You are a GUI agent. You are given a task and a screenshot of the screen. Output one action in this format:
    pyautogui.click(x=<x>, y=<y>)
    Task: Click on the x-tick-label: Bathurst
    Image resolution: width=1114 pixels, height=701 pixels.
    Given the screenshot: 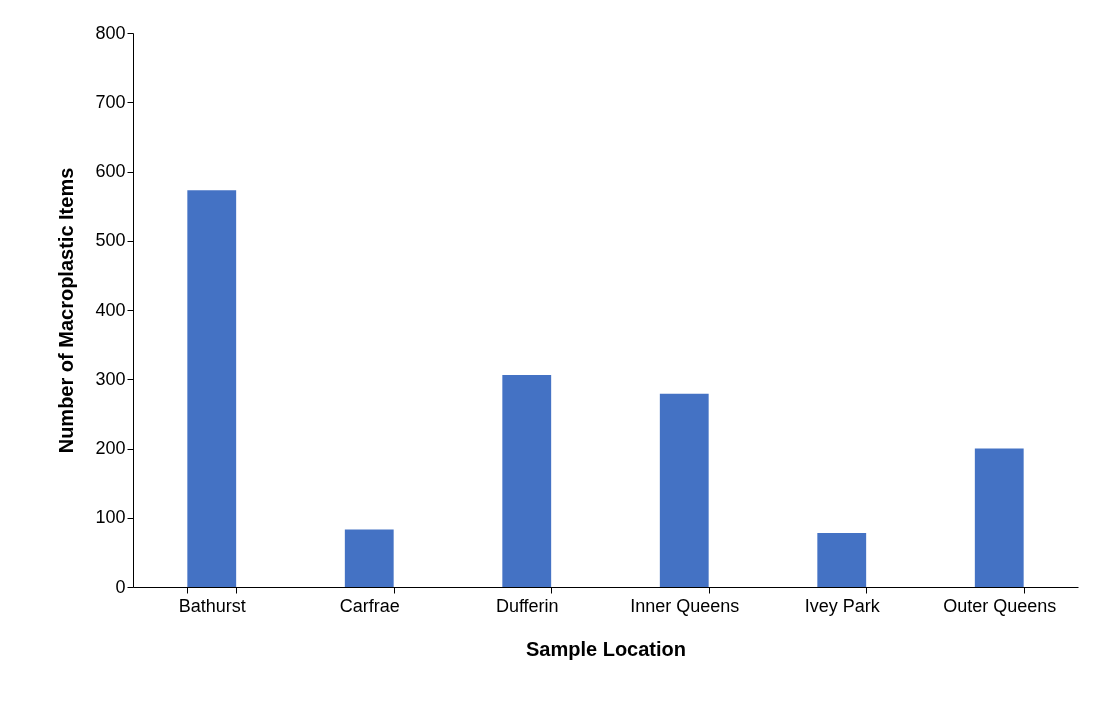 What is the action you would take?
    pyautogui.click(x=212, y=605)
    